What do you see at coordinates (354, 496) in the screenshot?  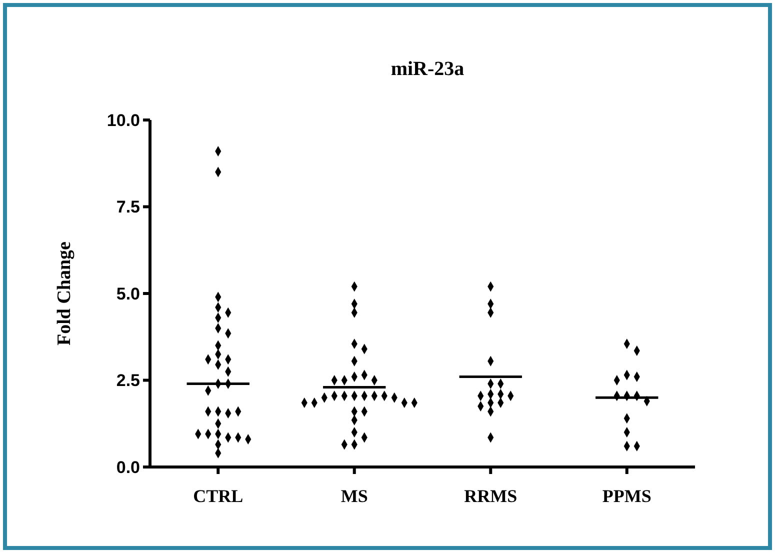 I see `x-tick-label: MS` at bounding box center [354, 496].